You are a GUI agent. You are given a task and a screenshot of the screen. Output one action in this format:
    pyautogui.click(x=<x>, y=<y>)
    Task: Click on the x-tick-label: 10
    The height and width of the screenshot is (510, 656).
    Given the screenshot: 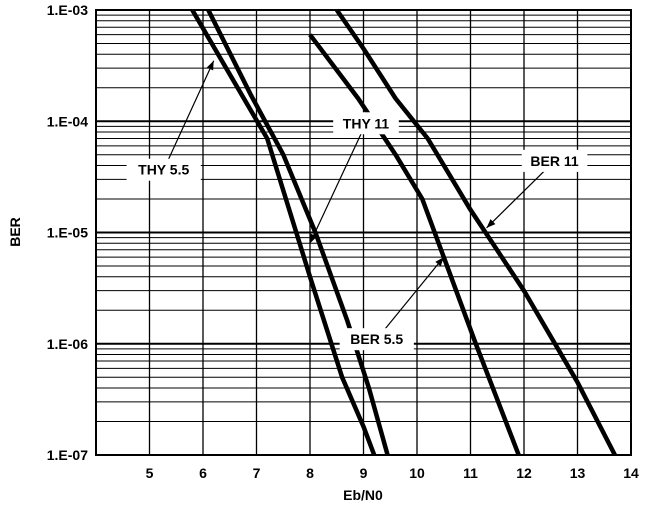 What is the action you would take?
    pyautogui.click(x=417, y=473)
    